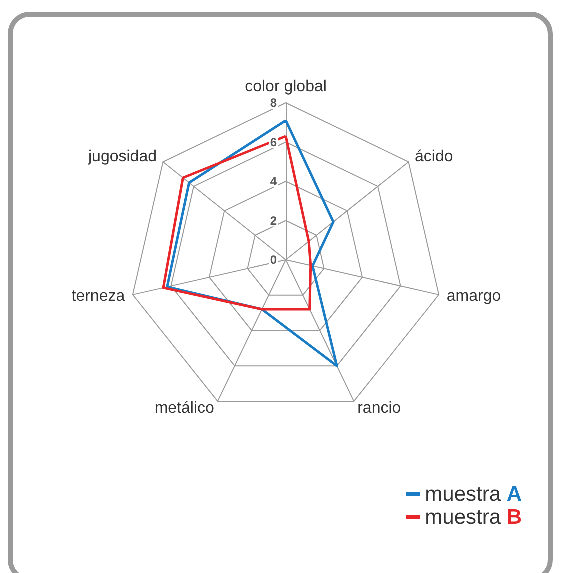 This screenshot has height=573, width=567. Describe the element at coordinates (473, 494) in the screenshot. I see `legend-label: muestra A` at that location.